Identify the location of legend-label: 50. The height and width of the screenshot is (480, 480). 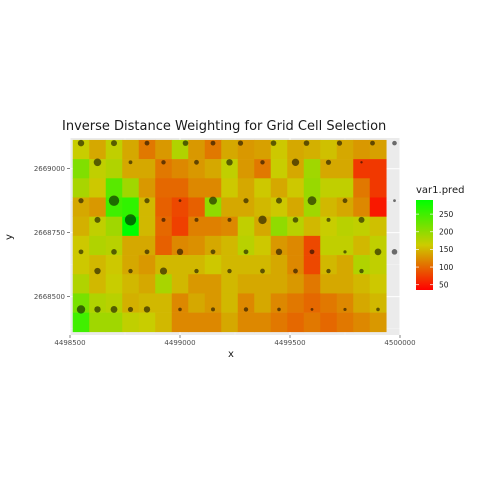
(444, 284).